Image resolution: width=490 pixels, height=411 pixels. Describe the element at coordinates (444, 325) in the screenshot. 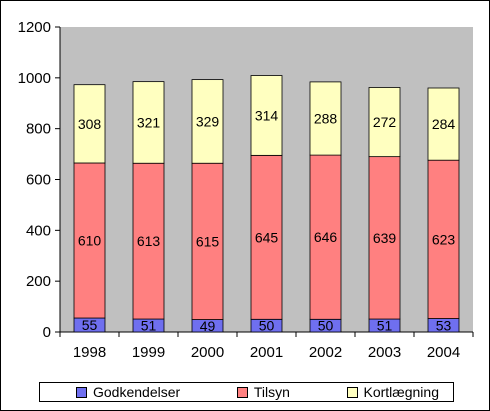

I see `data-label: 53` at that location.